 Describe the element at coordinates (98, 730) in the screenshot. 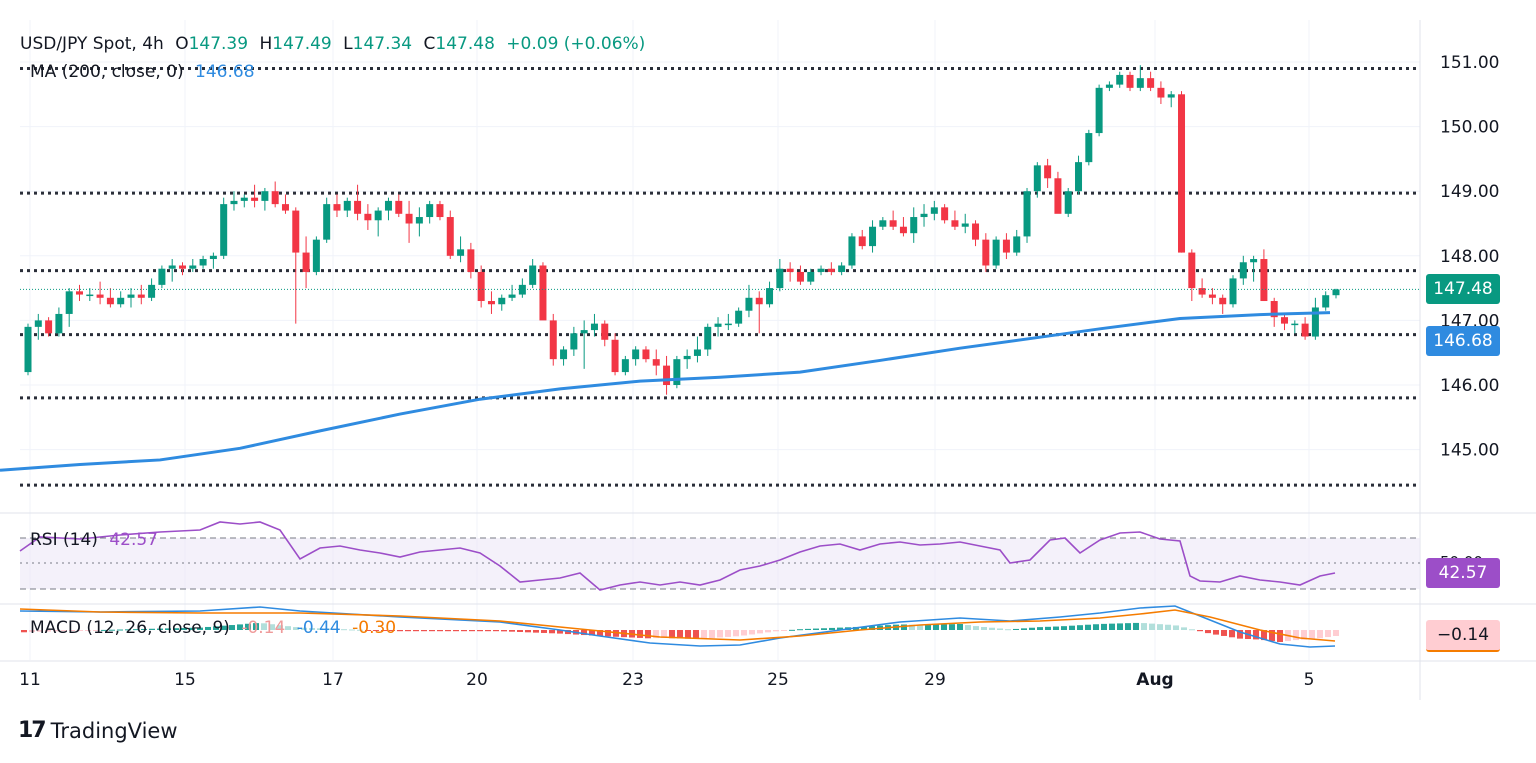

I see `tradingview-brand: 17 TradingView` at that location.